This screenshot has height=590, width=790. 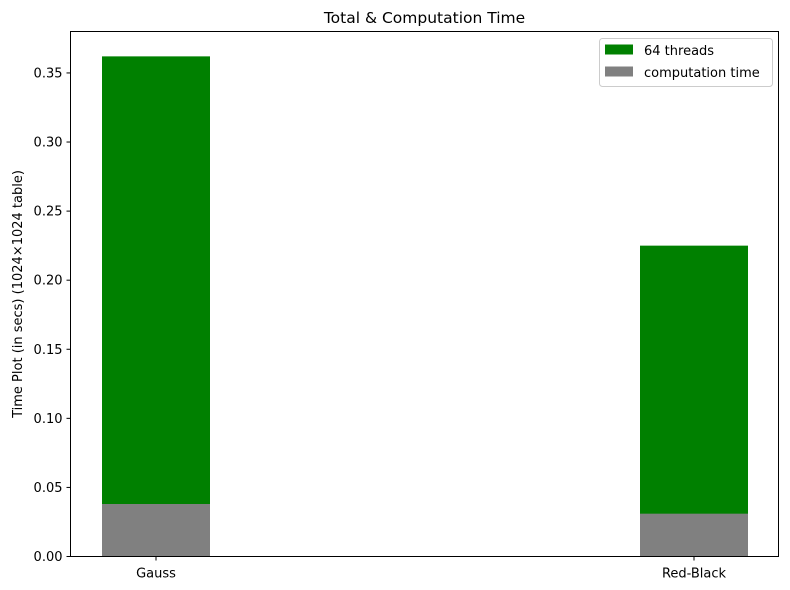 I want to click on y-tick-label: 0.15, so click(x=48, y=350).